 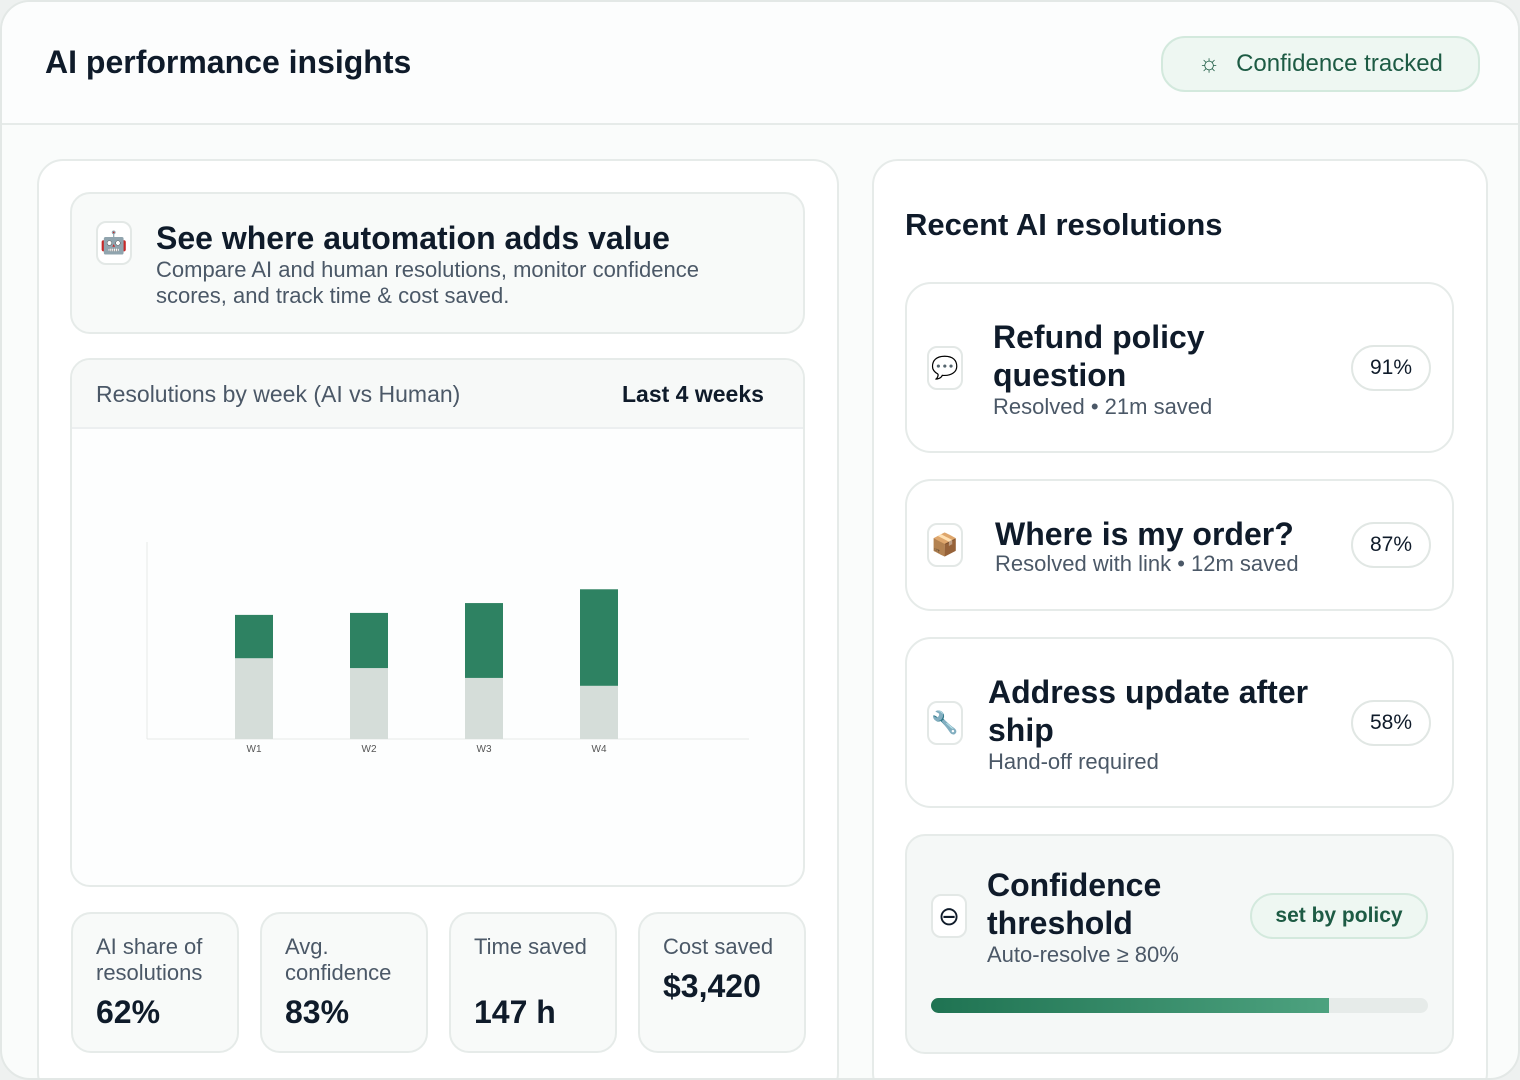 I want to click on item-icon: 🔧, so click(x=945, y=722).